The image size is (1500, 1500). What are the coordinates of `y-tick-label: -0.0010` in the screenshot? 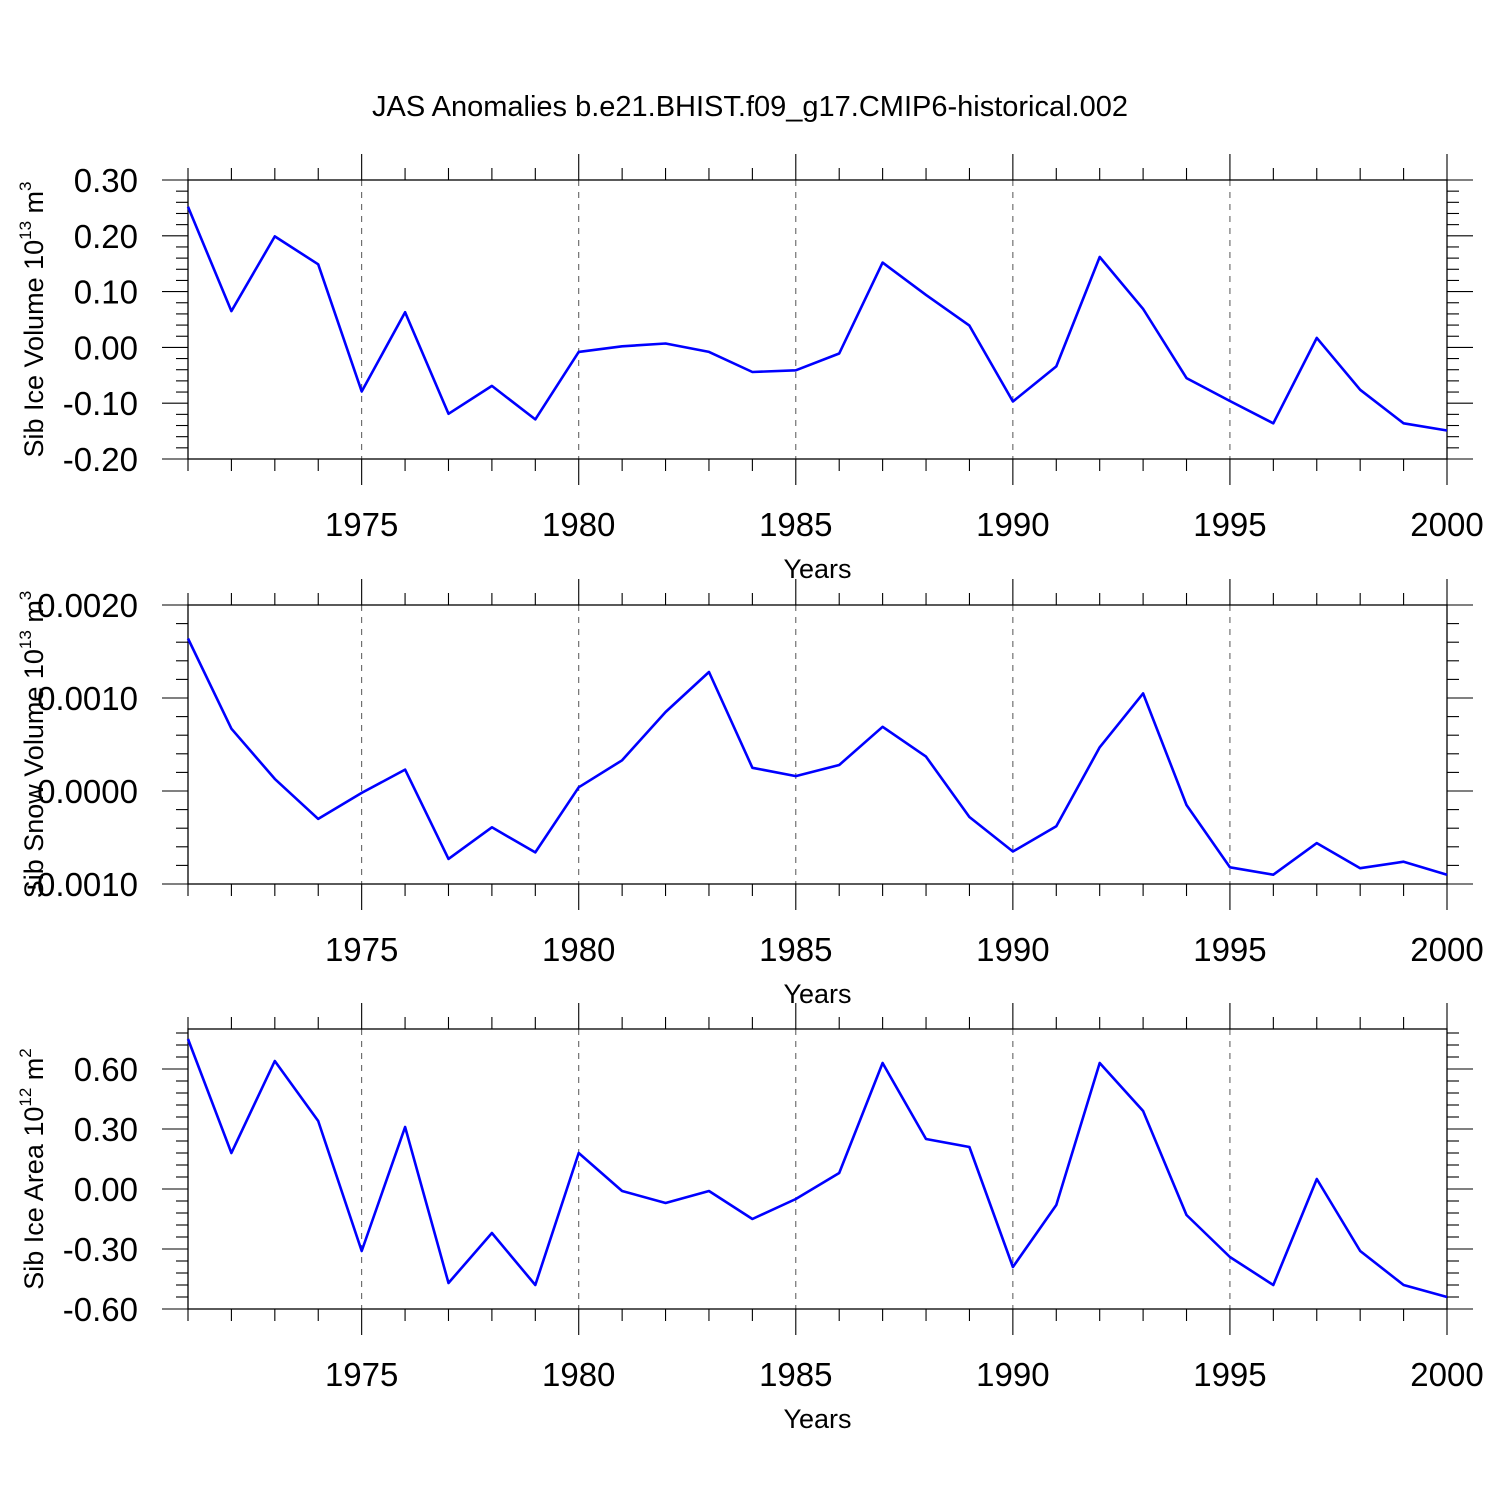 It's located at (82, 884).